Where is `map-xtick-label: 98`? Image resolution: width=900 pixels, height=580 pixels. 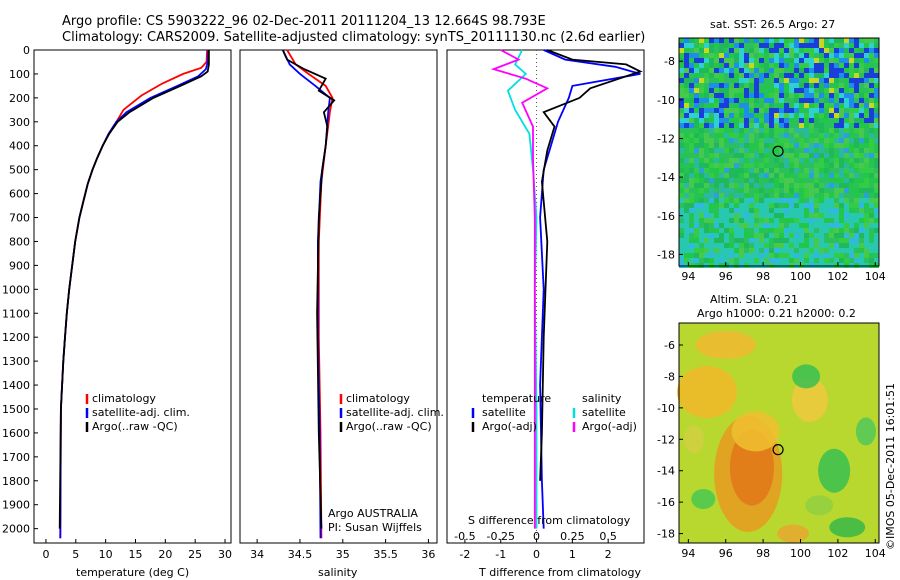
map-xtick-label: 98 is located at coordinates (763, 276).